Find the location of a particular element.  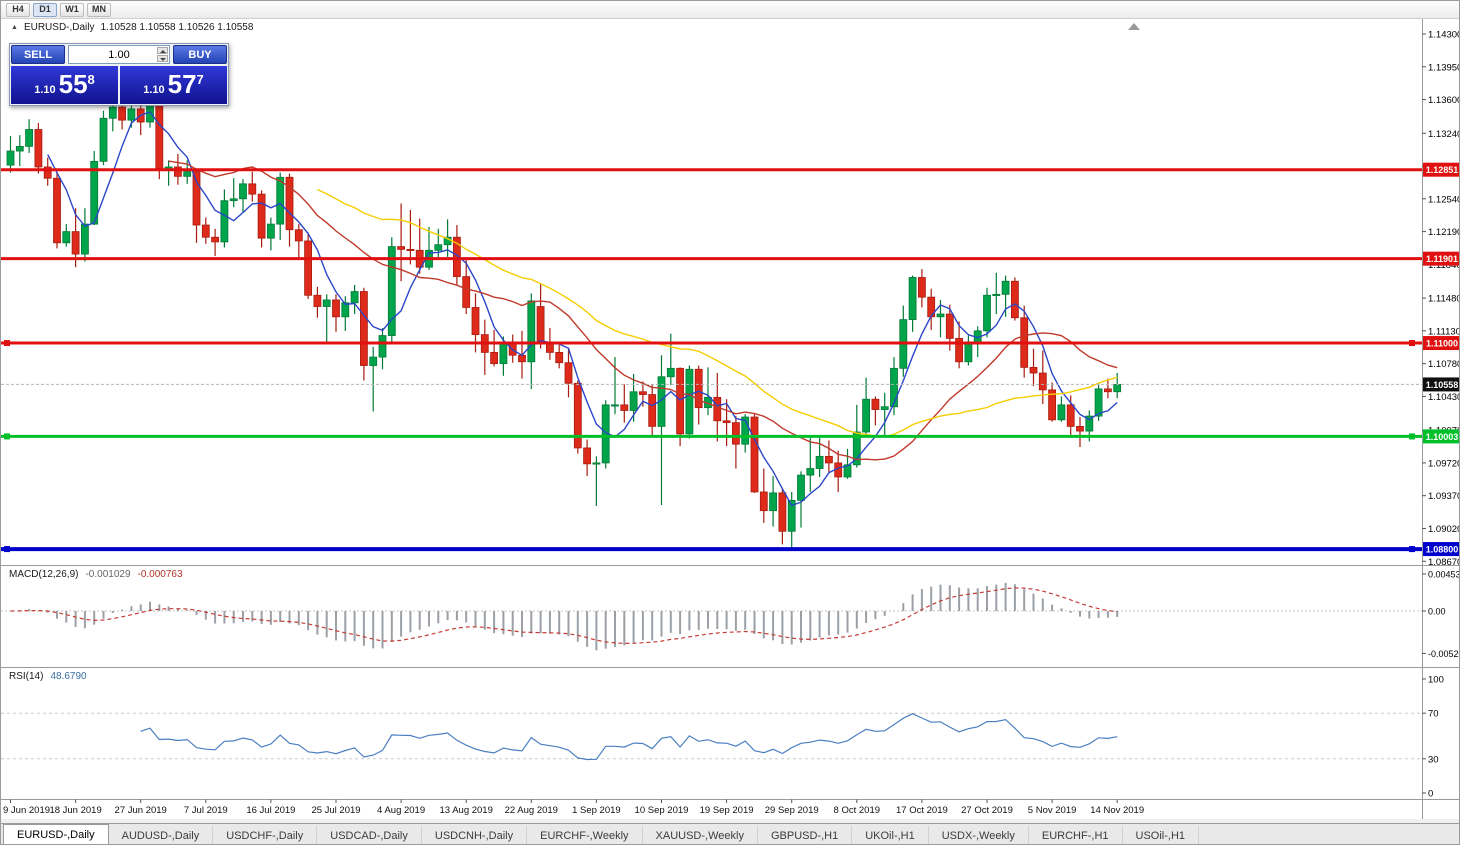

svg-text: 1.12851 is located at coordinates (1442, 170).